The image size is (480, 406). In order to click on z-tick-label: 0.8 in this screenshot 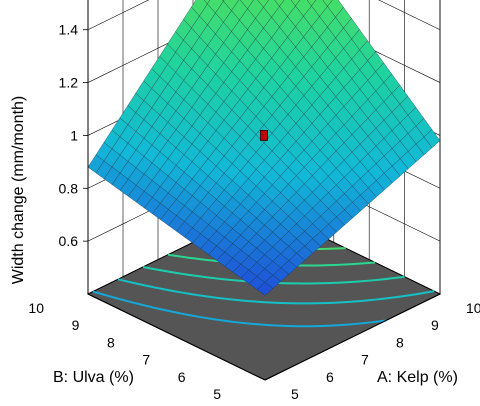, I will do `click(69, 188)`.